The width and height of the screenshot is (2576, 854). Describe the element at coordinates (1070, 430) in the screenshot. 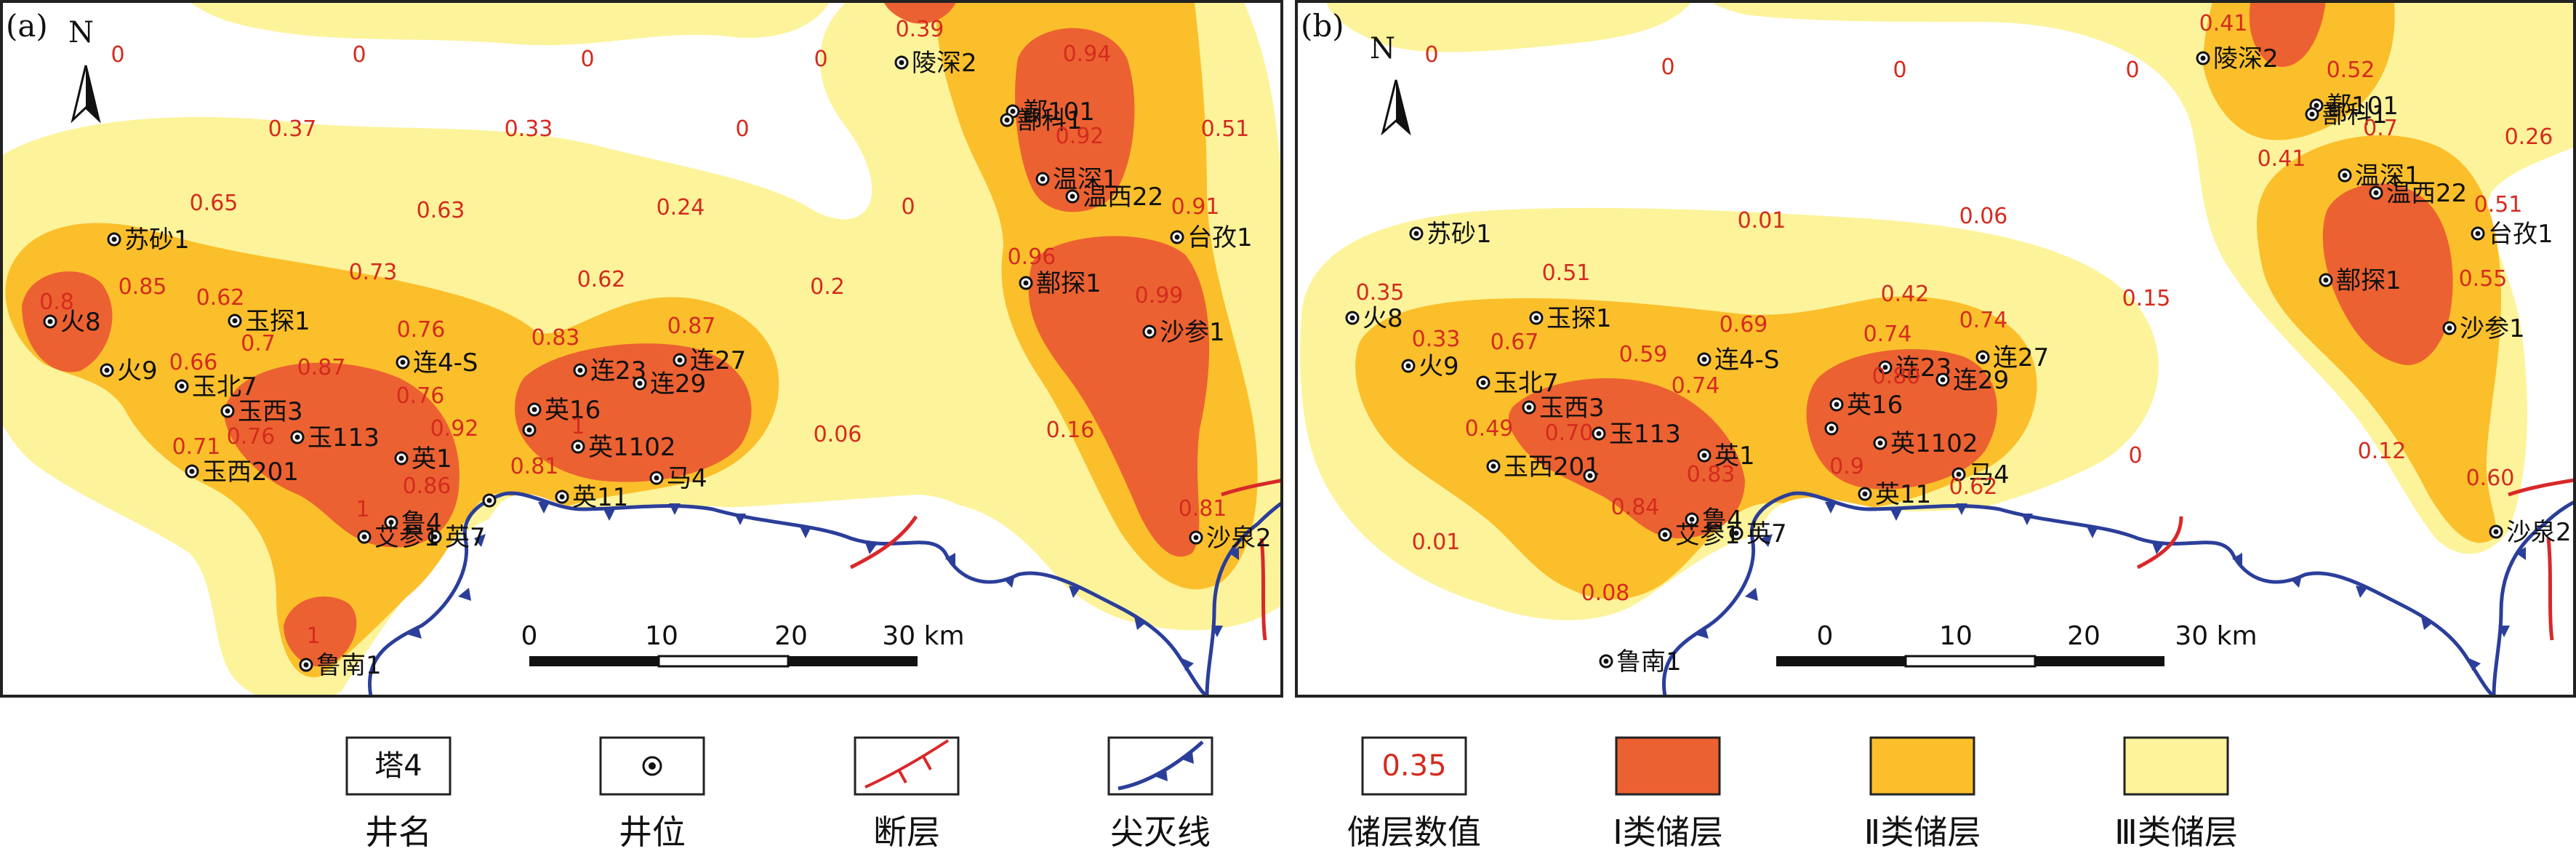

I see `reservoir-value-label: 0.16` at that location.